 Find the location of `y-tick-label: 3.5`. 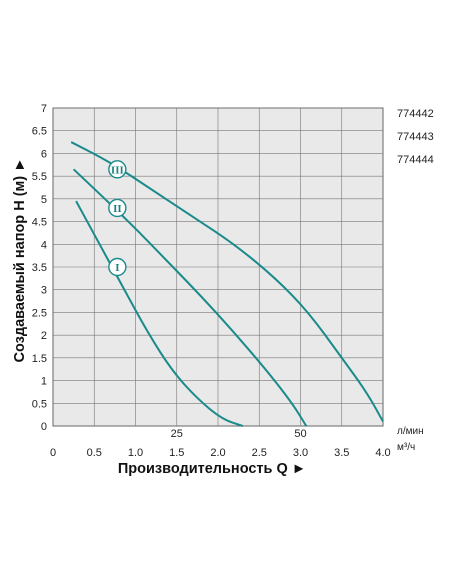

y-tick-label: 3.5 is located at coordinates (39, 268).